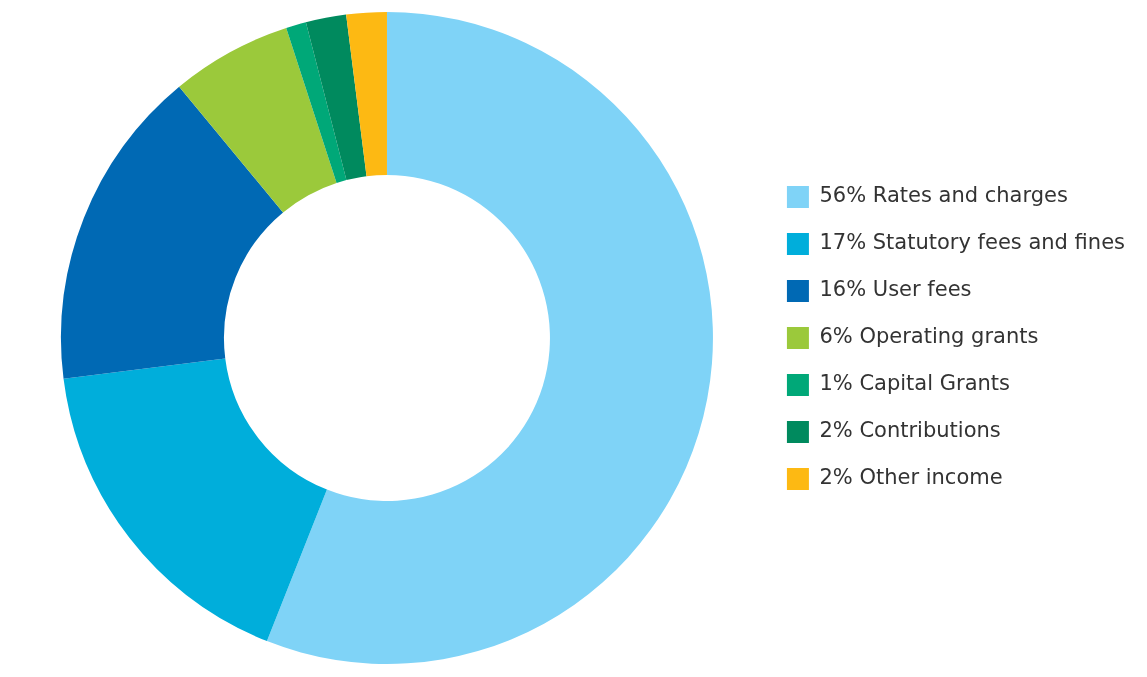 The width and height of the screenshot is (1147, 677). Describe the element at coordinates (929, 336) in the screenshot. I see `legend-label: 6% Operating grants` at that location.